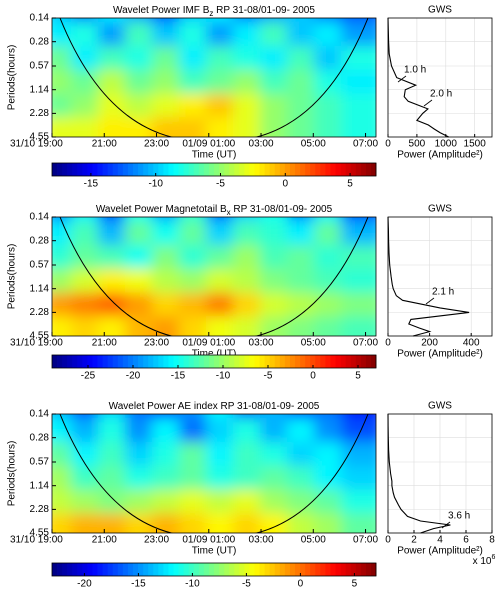 Image resolution: width=500 pixels, height=597 pixels. What do you see at coordinates (40, 217) in the screenshot?
I see `y-tick-label: 0.14` at bounding box center [40, 217].